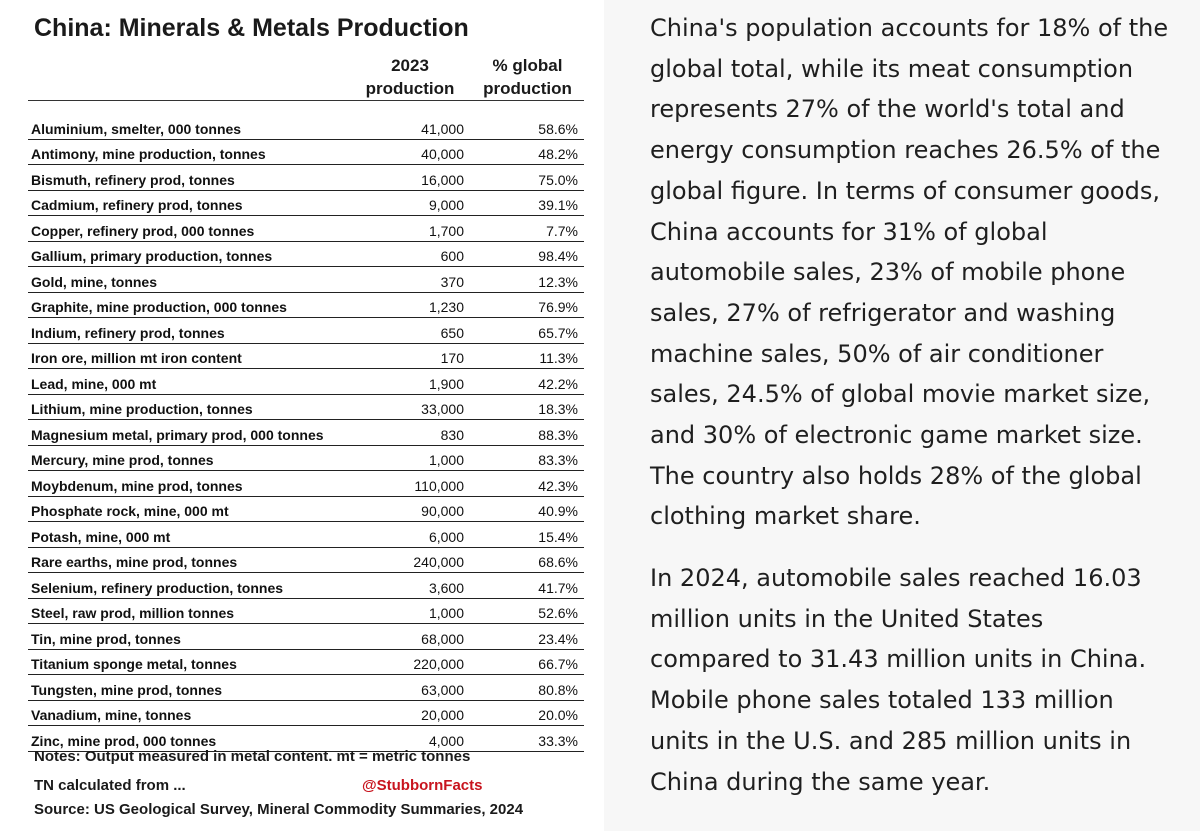 The width and height of the screenshot is (1200, 831). What do you see at coordinates (442, 689) in the screenshot?
I see `row-production: 63,000` at bounding box center [442, 689].